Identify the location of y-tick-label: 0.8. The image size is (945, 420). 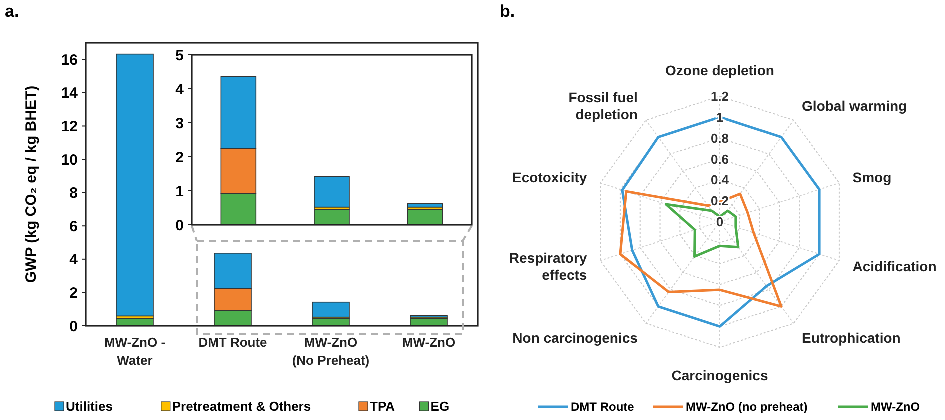
(720, 138).